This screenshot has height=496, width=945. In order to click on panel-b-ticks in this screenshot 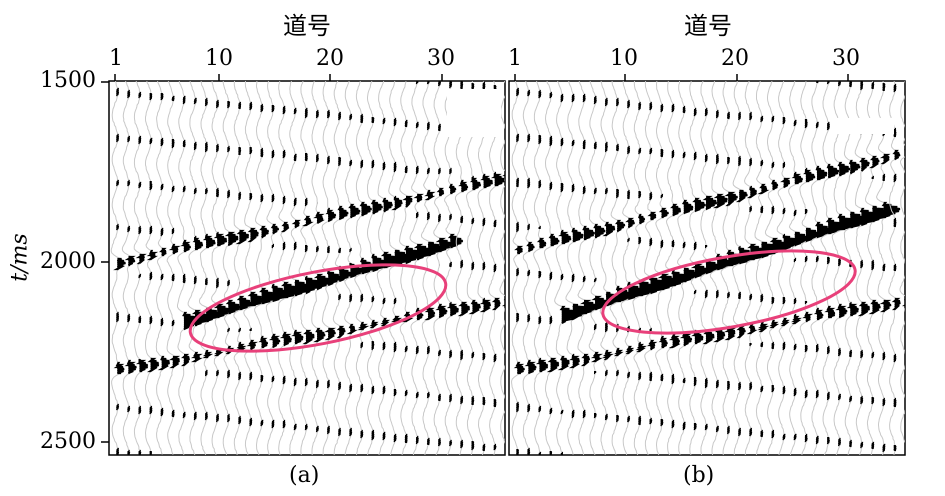, I will do `click(681, 77)`.